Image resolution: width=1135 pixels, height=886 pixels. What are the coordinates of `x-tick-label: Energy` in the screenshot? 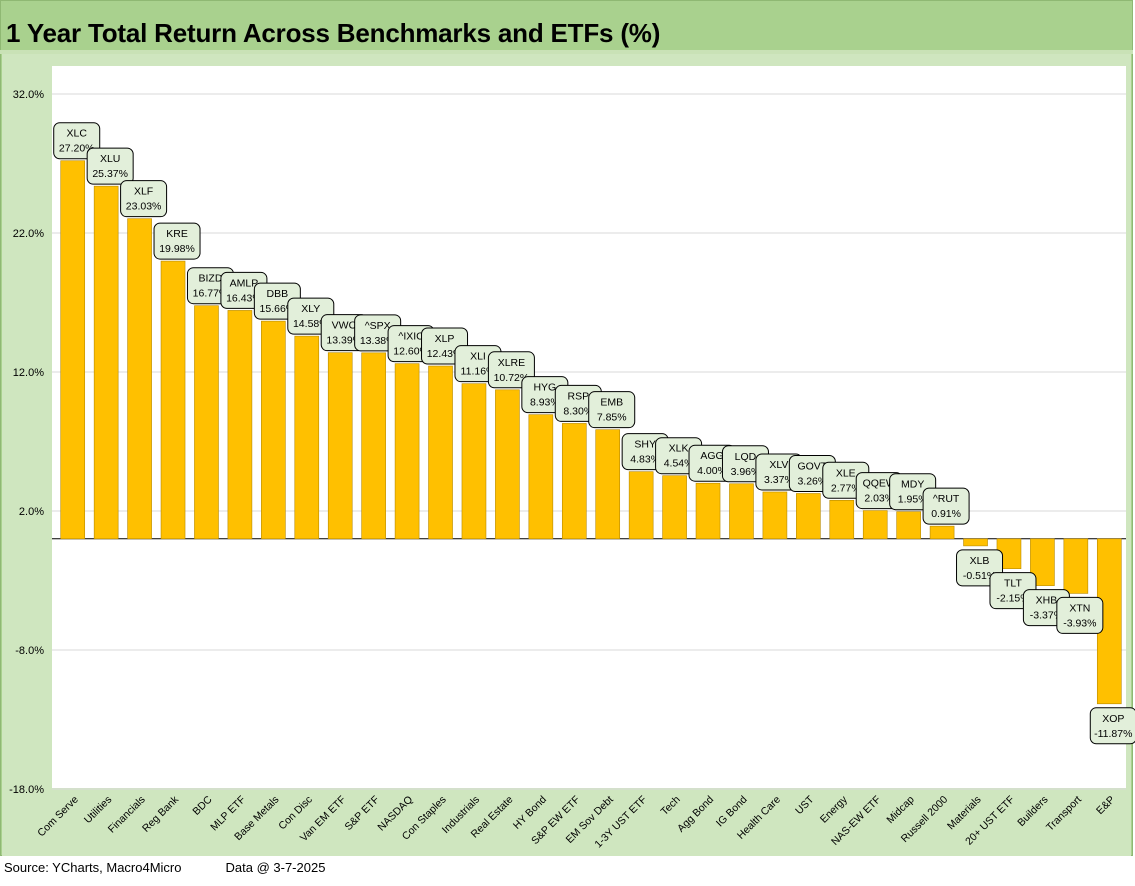 It's located at (834, 809).